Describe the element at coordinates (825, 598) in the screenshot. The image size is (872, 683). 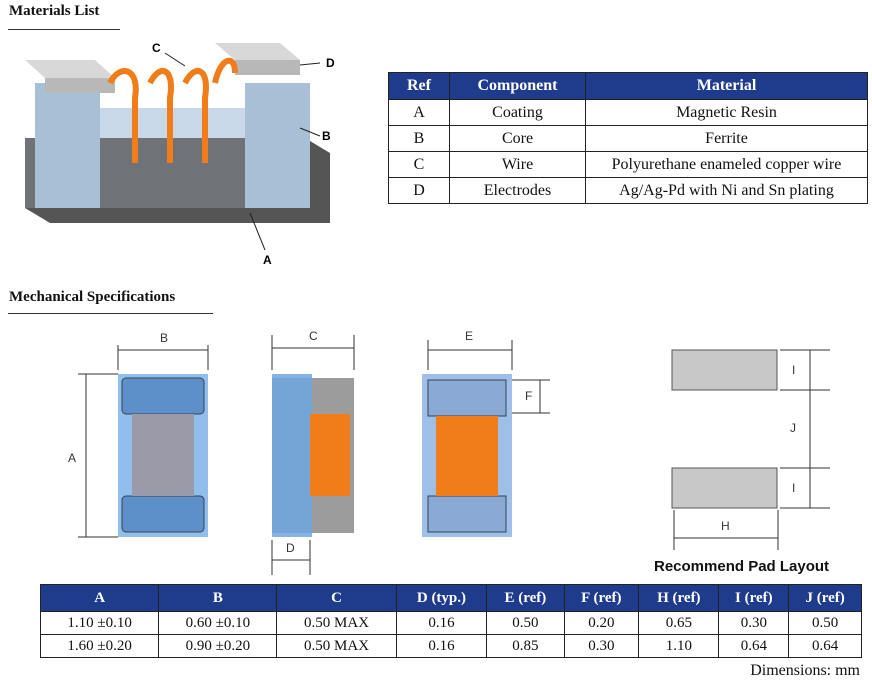
I see `col-j: J (ref)` at that location.